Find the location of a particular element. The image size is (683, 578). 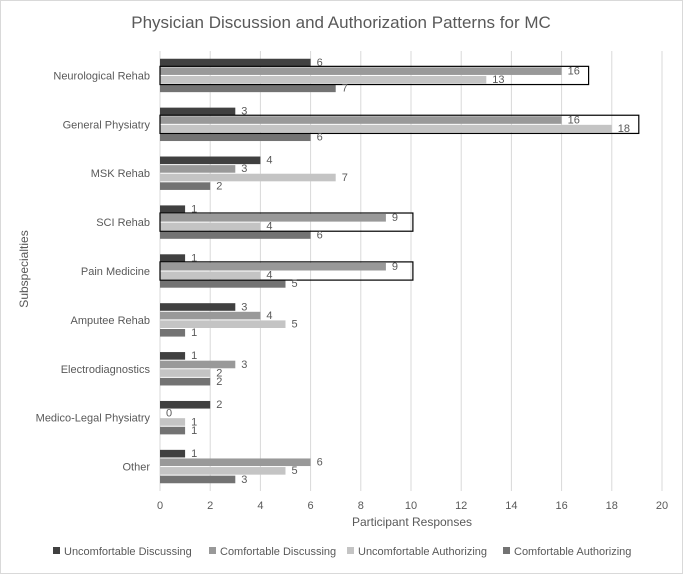

category-label: Neurological Rehab is located at coordinates (101, 76).